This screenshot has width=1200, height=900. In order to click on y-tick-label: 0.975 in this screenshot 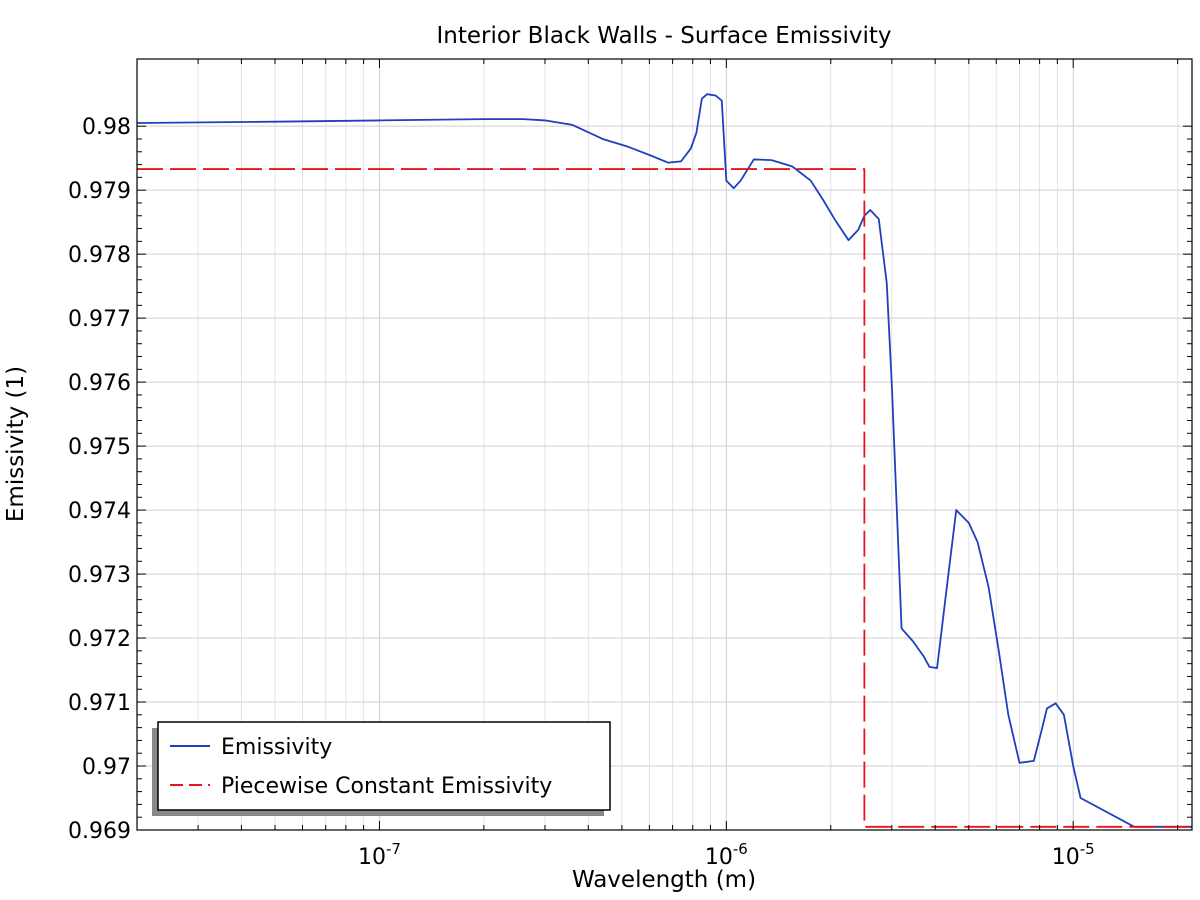, I will do `click(99, 447)`.